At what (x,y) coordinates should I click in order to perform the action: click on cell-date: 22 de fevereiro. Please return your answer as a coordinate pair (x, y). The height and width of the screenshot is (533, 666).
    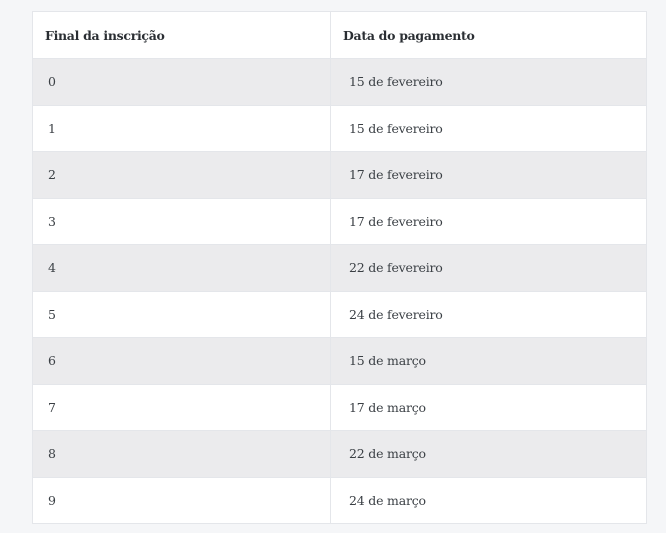
    Looking at the image, I should click on (488, 267).